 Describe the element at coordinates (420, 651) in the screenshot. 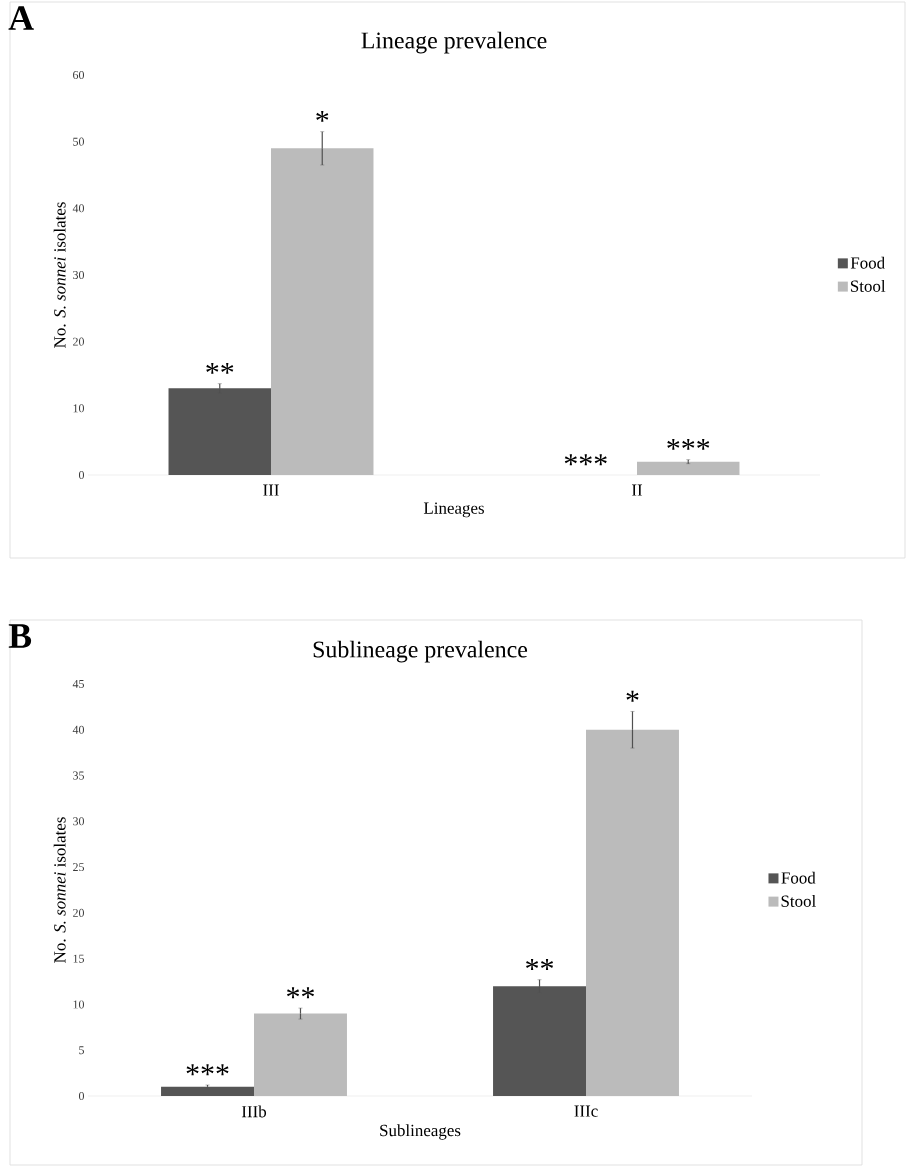

I see `chart-title: Sublineage prevalence` at that location.